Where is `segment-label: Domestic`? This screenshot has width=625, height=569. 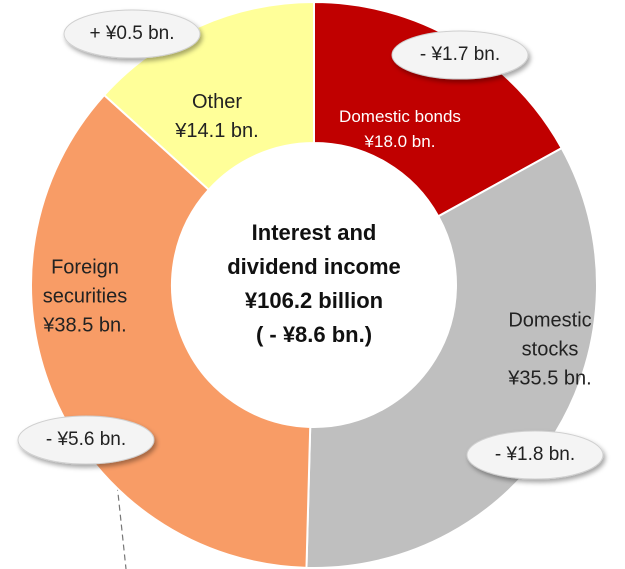
segment-label: Domestic is located at coordinates (549, 320).